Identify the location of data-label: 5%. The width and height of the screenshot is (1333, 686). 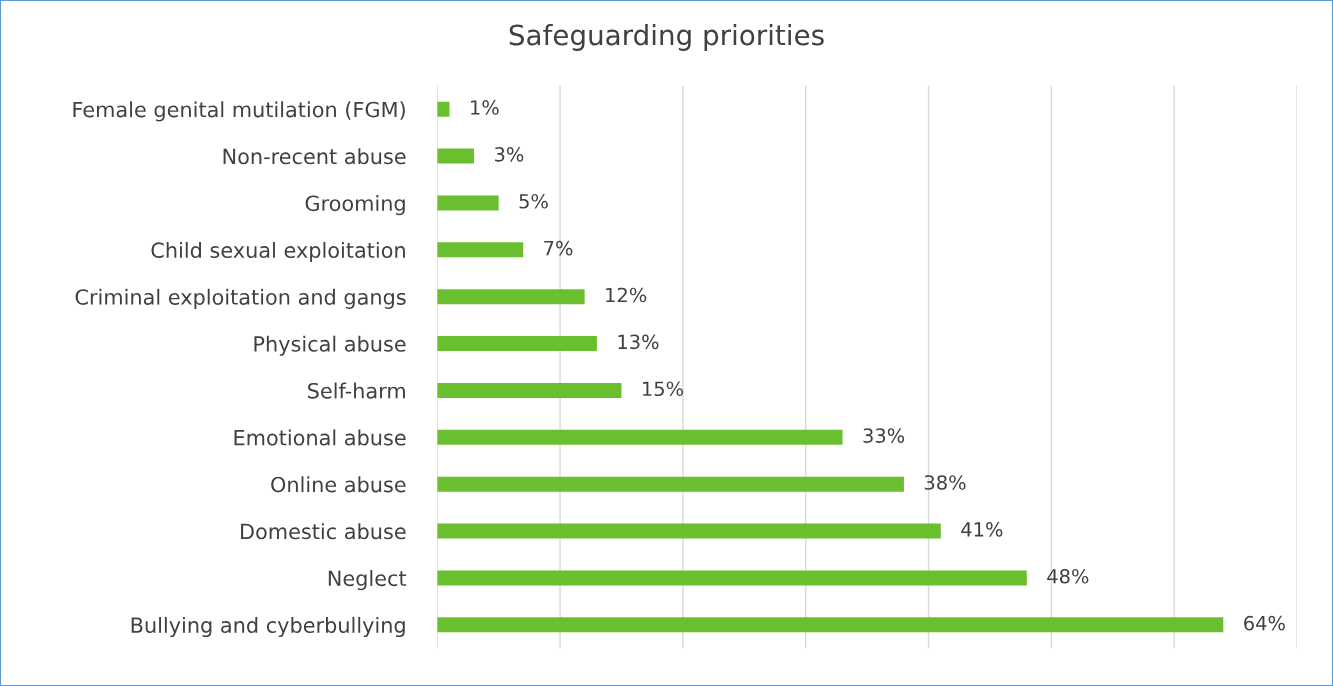
(533, 201).